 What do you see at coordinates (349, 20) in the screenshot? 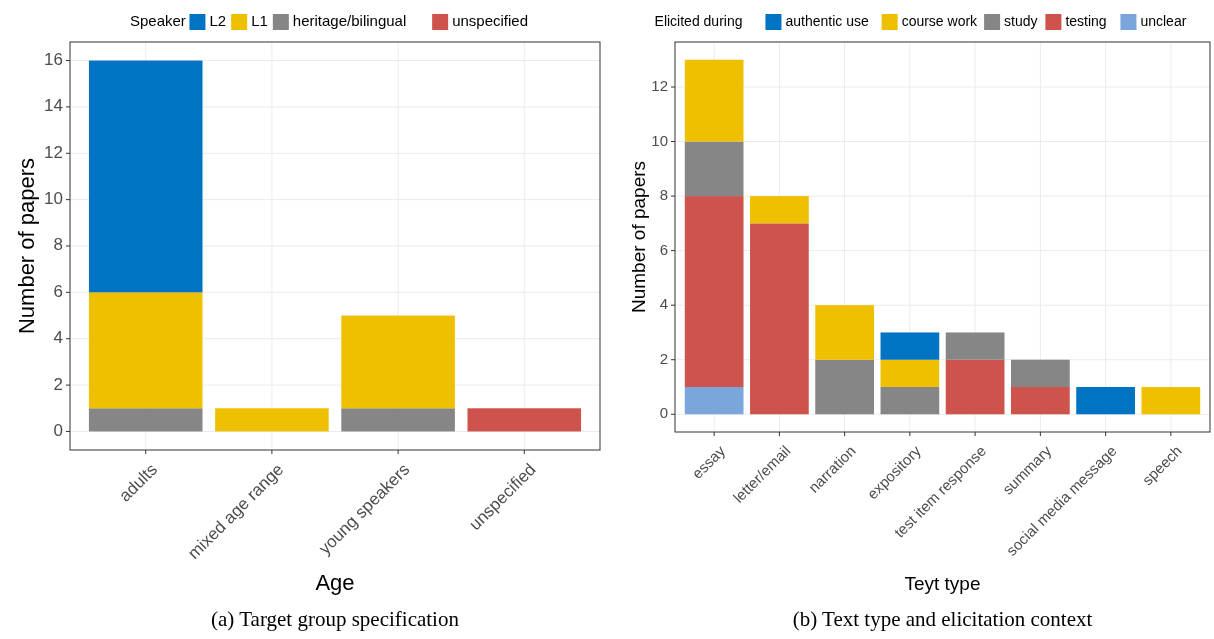
I see `legend-label: heritage/bilingual` at bounding box center [349, 20].